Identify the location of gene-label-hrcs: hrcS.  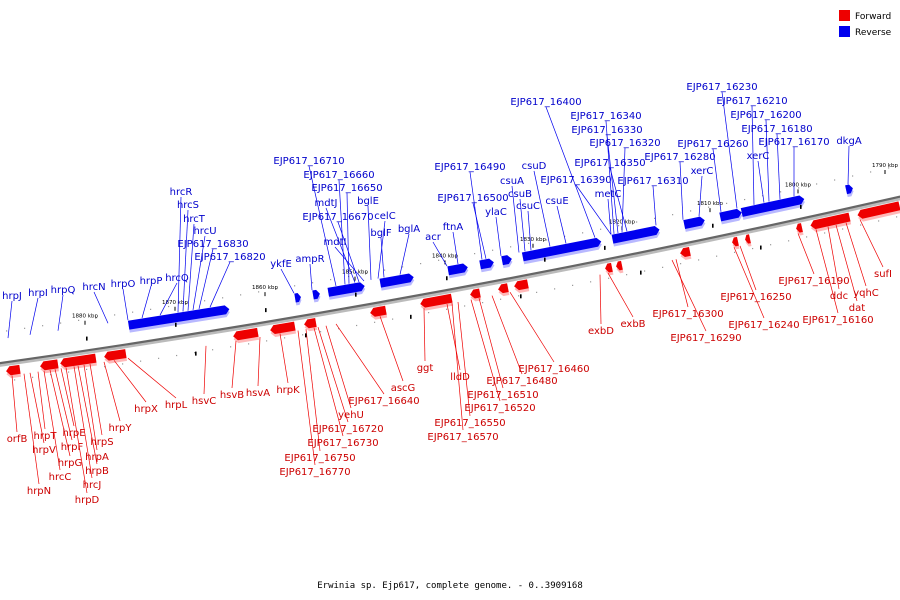
(188, 205).